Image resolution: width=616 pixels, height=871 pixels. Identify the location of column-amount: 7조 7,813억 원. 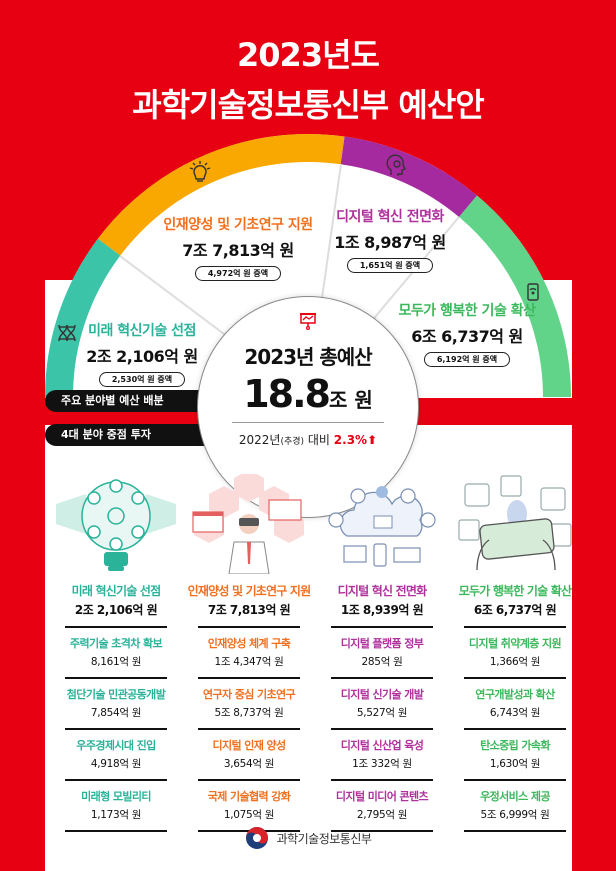
(249, 610).